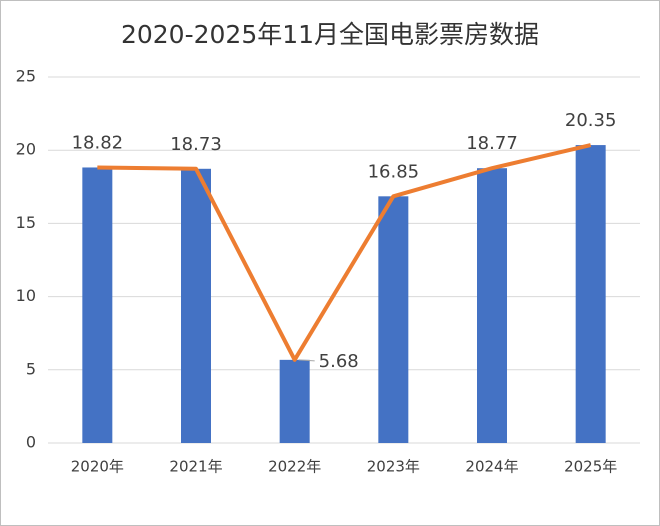  Describe the element at coordinates (294, 467) in the screenshot. I see `x-tick-label: 2022年` at that location.